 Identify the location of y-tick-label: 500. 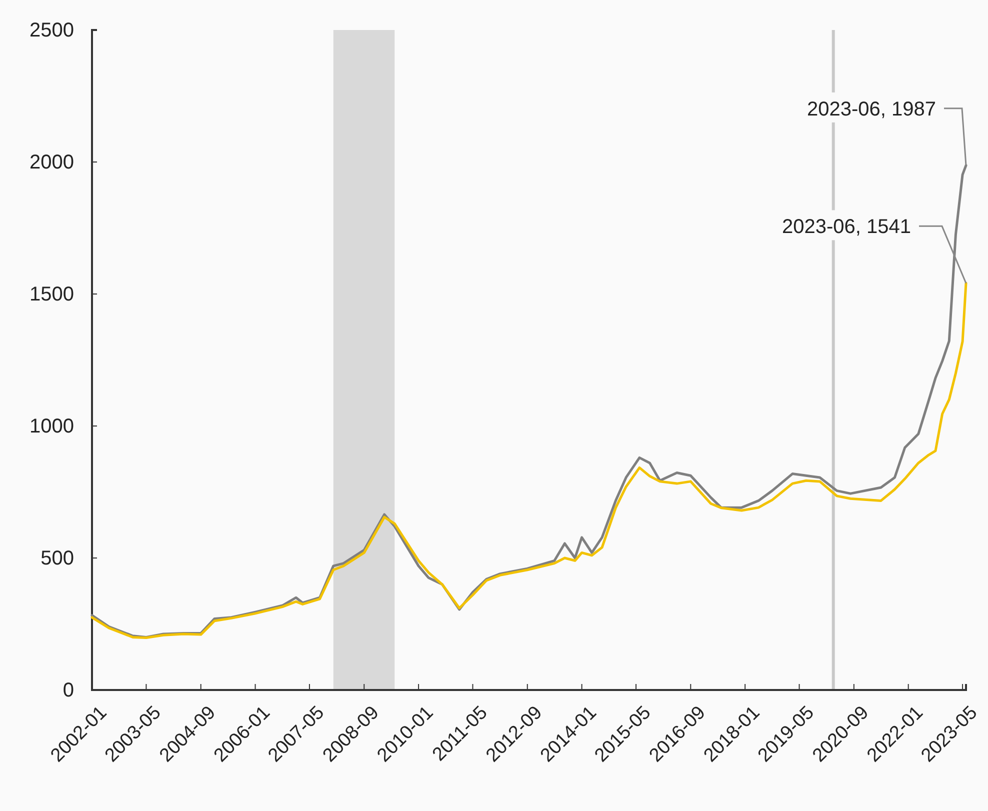
(57, 558).